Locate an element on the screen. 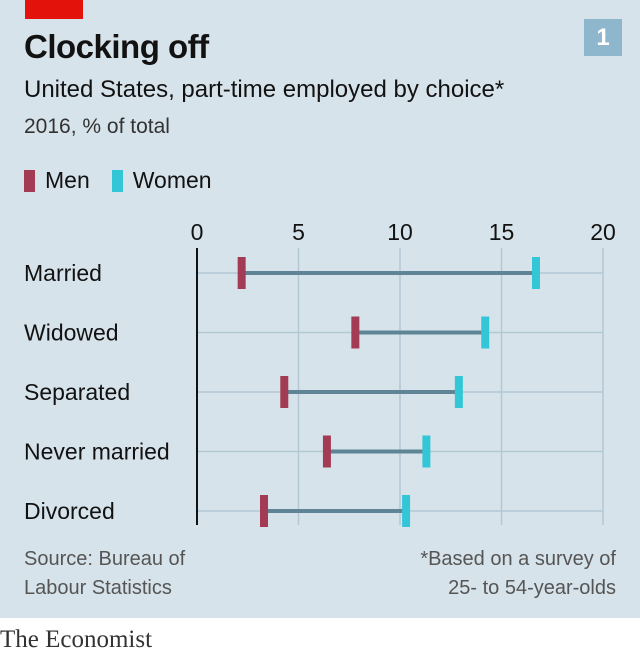  x-tick-label: 5 is located at coordinates (298, 232).